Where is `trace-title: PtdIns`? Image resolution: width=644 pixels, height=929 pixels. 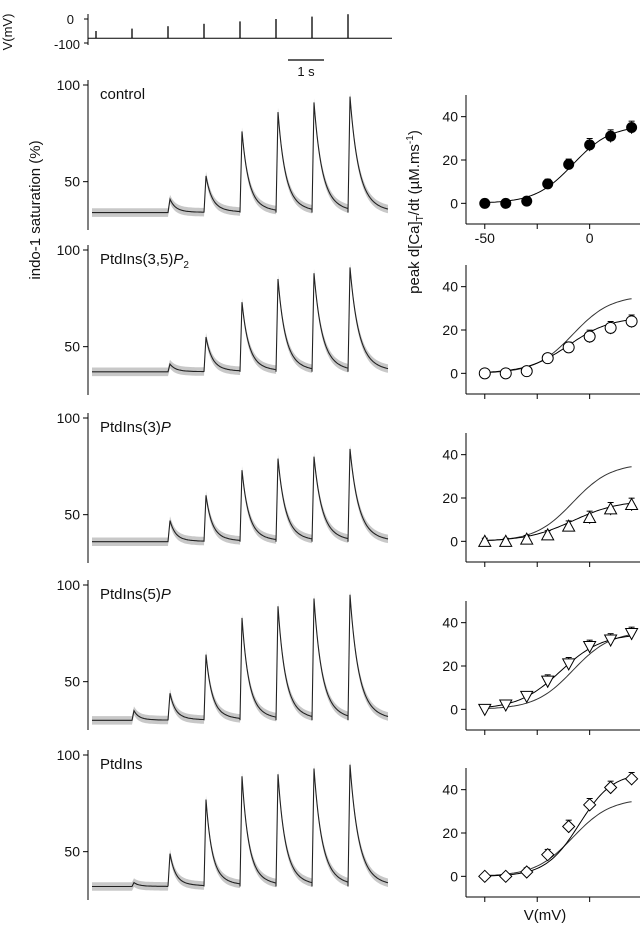 trace-title: PtdIns is located at coordinates (121, 764).